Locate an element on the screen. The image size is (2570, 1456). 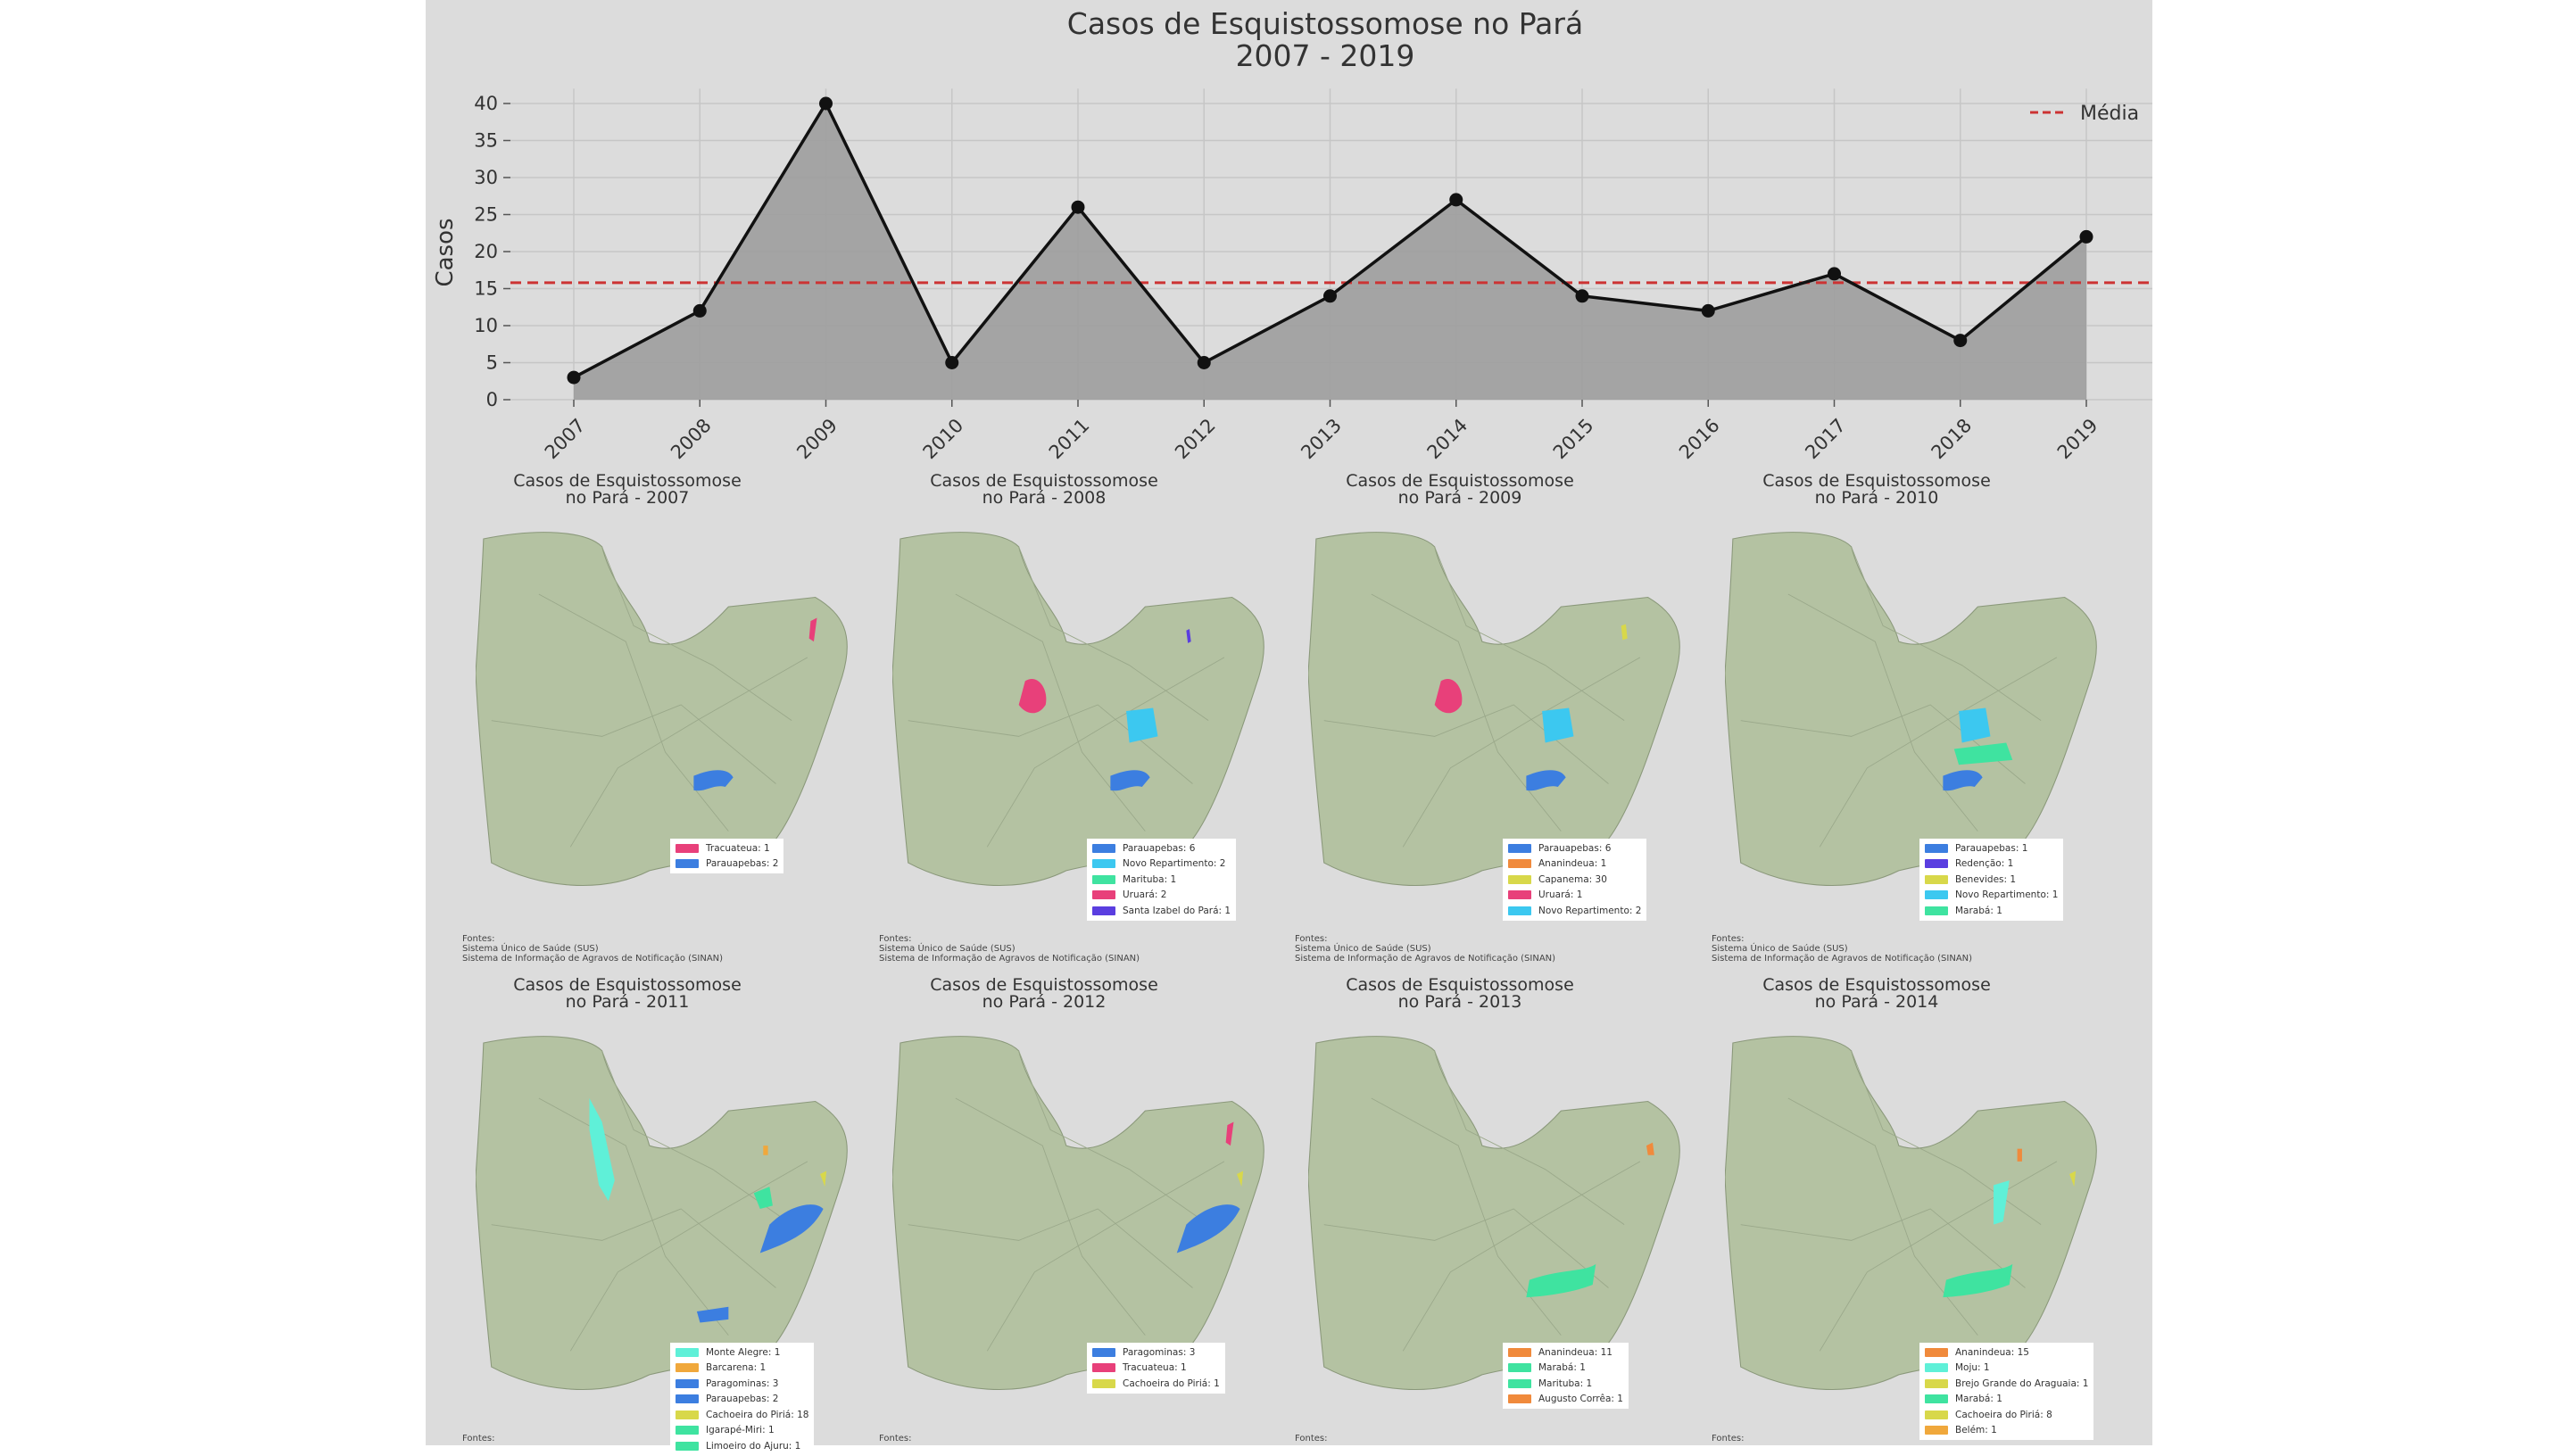
legend-item: Novo Repartimento: 2 is located at coordinates (1574, 911).